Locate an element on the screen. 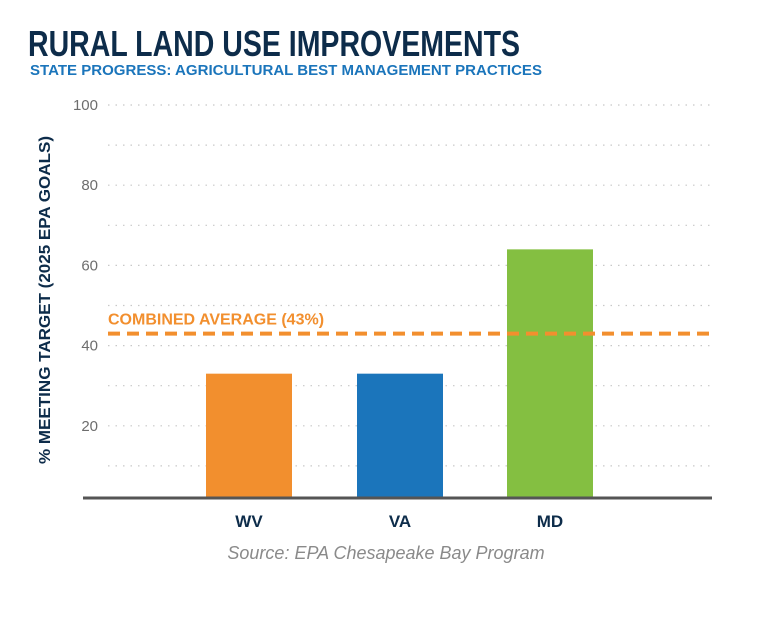  combined-average-label: COMBINED AVERAGE (43%) is located at coordinates (216, 320).